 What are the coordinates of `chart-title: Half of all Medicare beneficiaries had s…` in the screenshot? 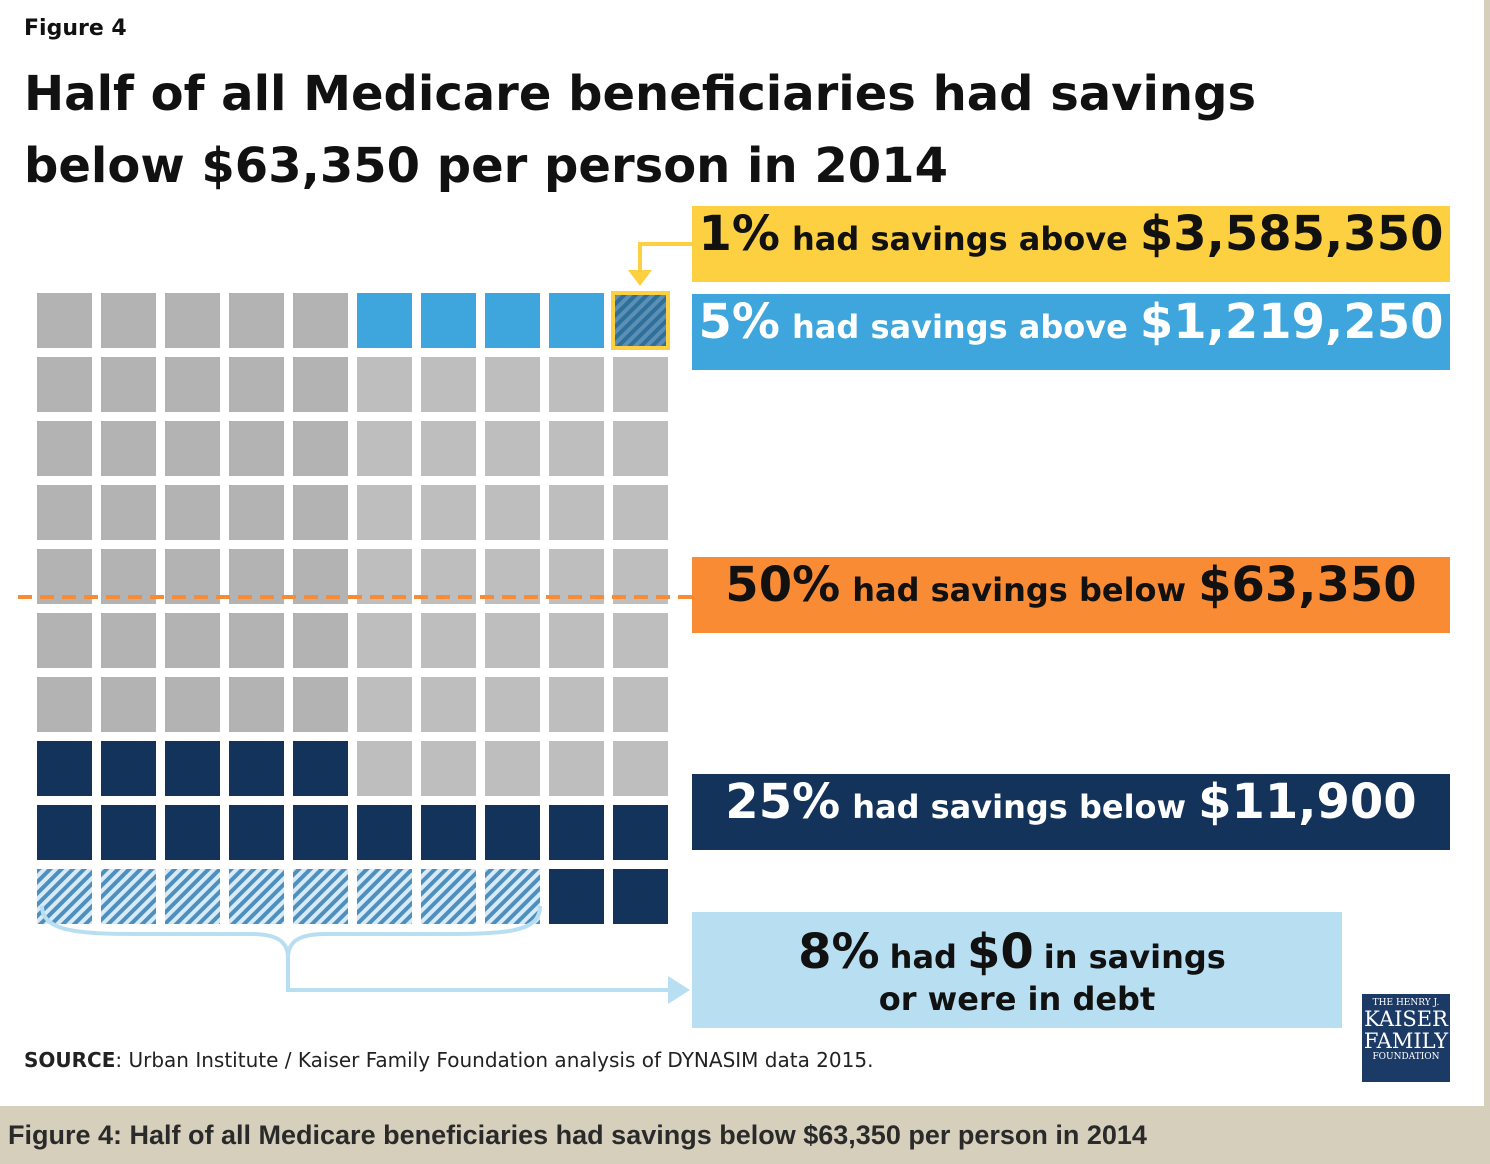 It's located at (640, 130).